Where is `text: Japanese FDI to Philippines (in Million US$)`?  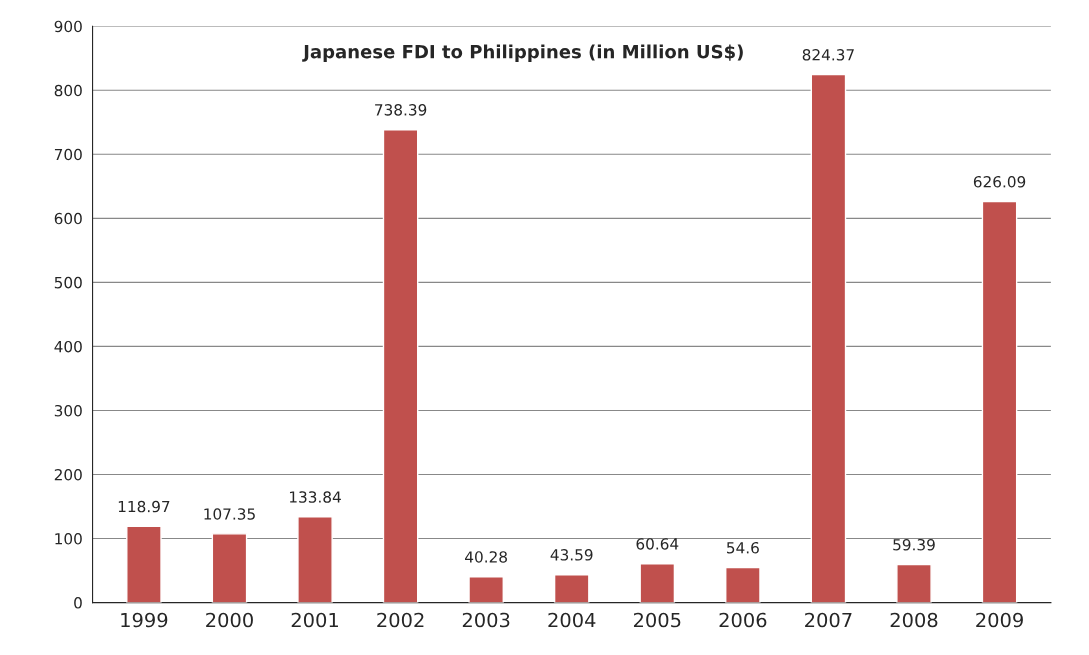 text: Japanese FDI to Philippines (in Million US$) is located at coordinates (522, 53).